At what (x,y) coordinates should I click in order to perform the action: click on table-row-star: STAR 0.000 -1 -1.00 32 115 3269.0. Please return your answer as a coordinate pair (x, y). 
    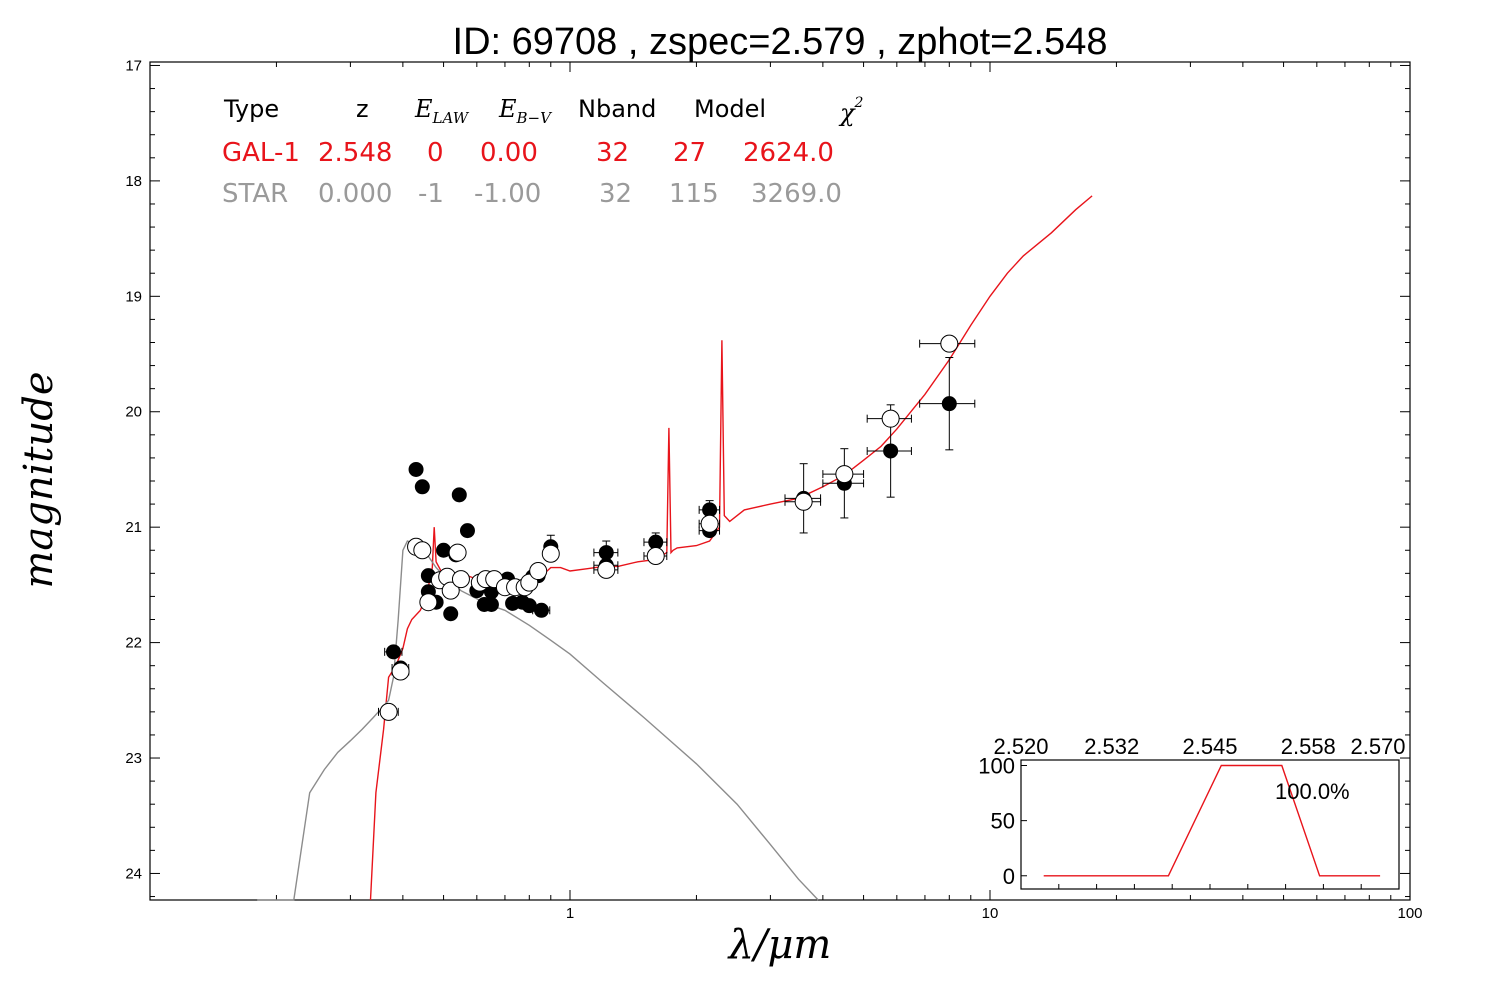
    Looking at the image, I should click on (532, 194).